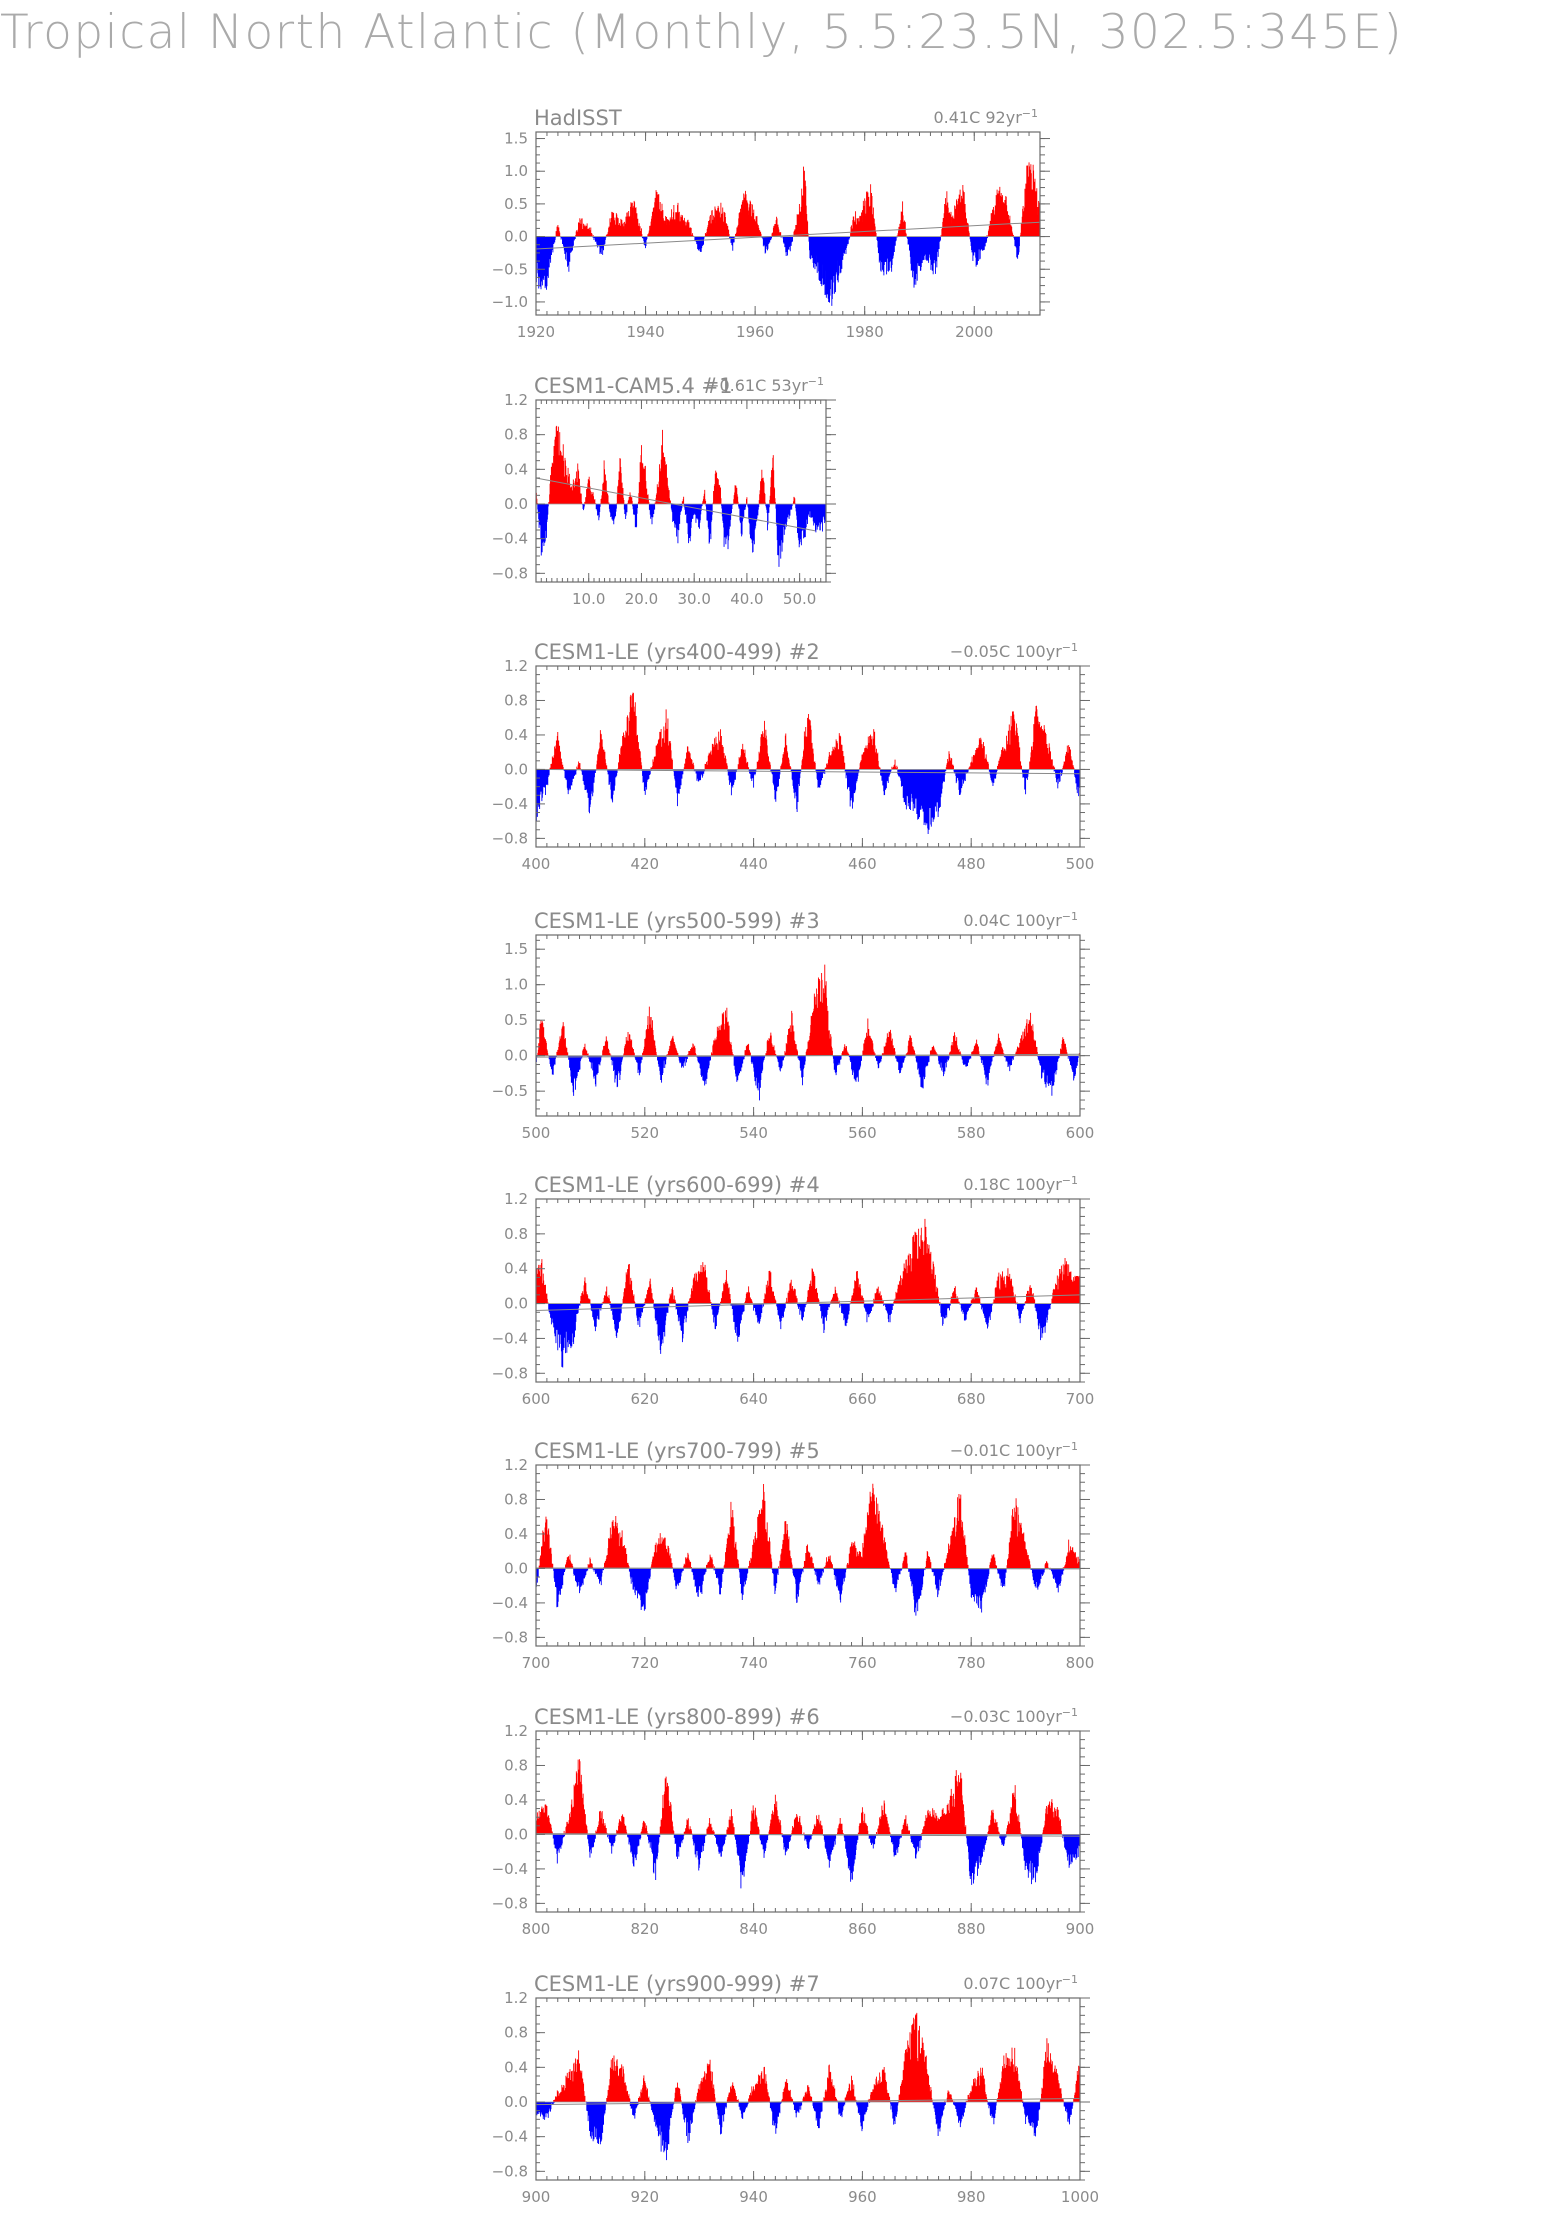  What do you see at coordinates (862, 2197) in the screenshot?
I see `x-tick-label: 960` at bounding box center [862, 2197].